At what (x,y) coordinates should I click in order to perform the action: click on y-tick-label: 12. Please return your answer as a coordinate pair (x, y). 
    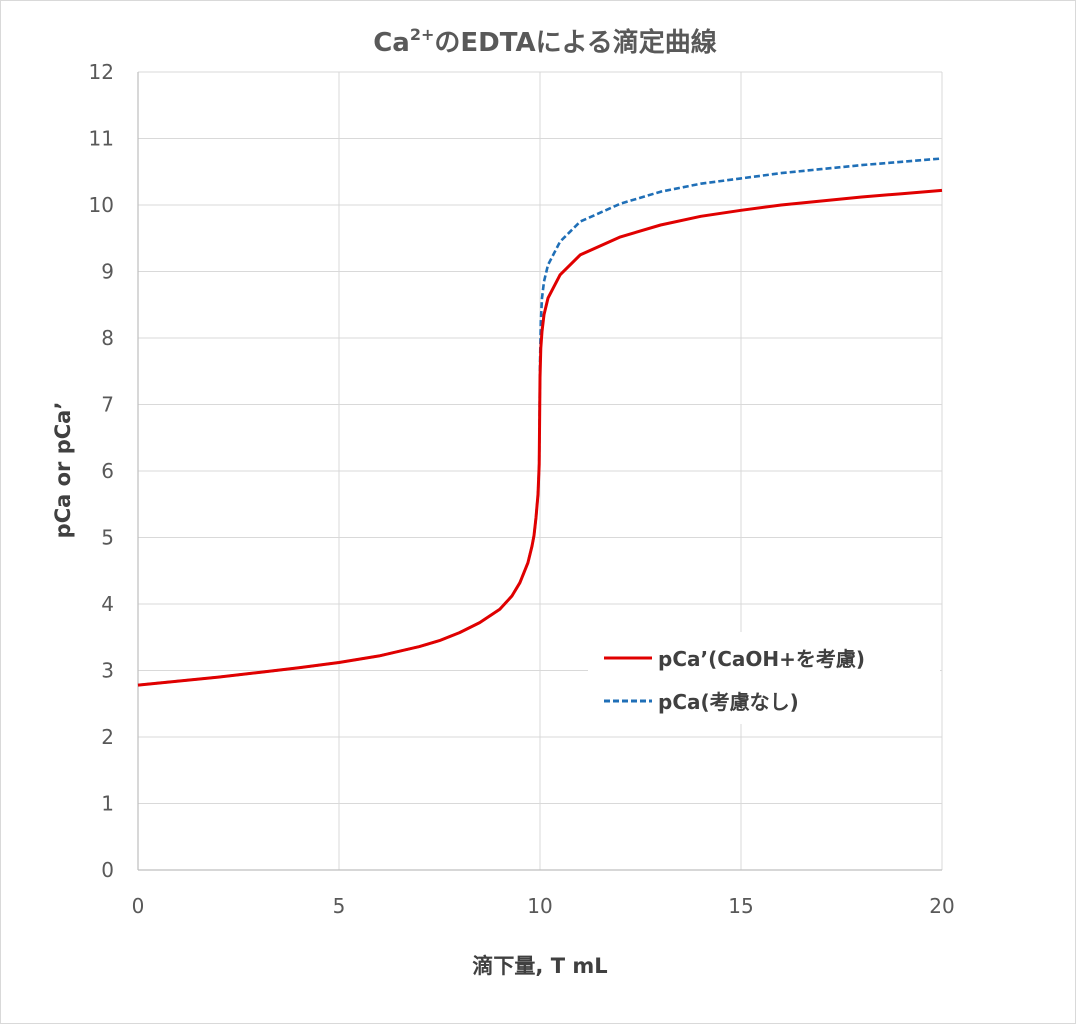
    Looking at the image, I should click on (101, 72).